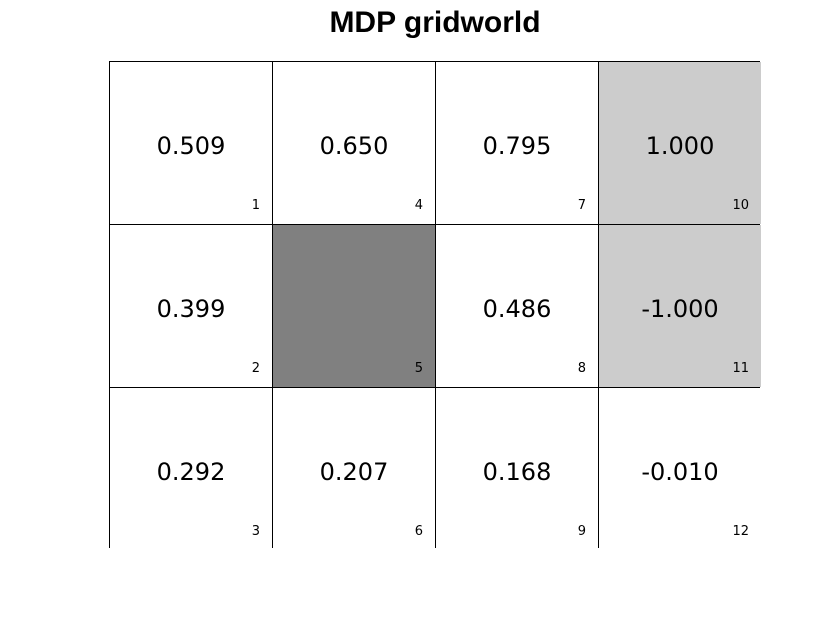 Image resolution: width=840 pixels, height=630 pixels. What do you see at coordinates (680, 472) in the screenshot?
I see `cell-value: -0.010` at bounding box center [680, 472].